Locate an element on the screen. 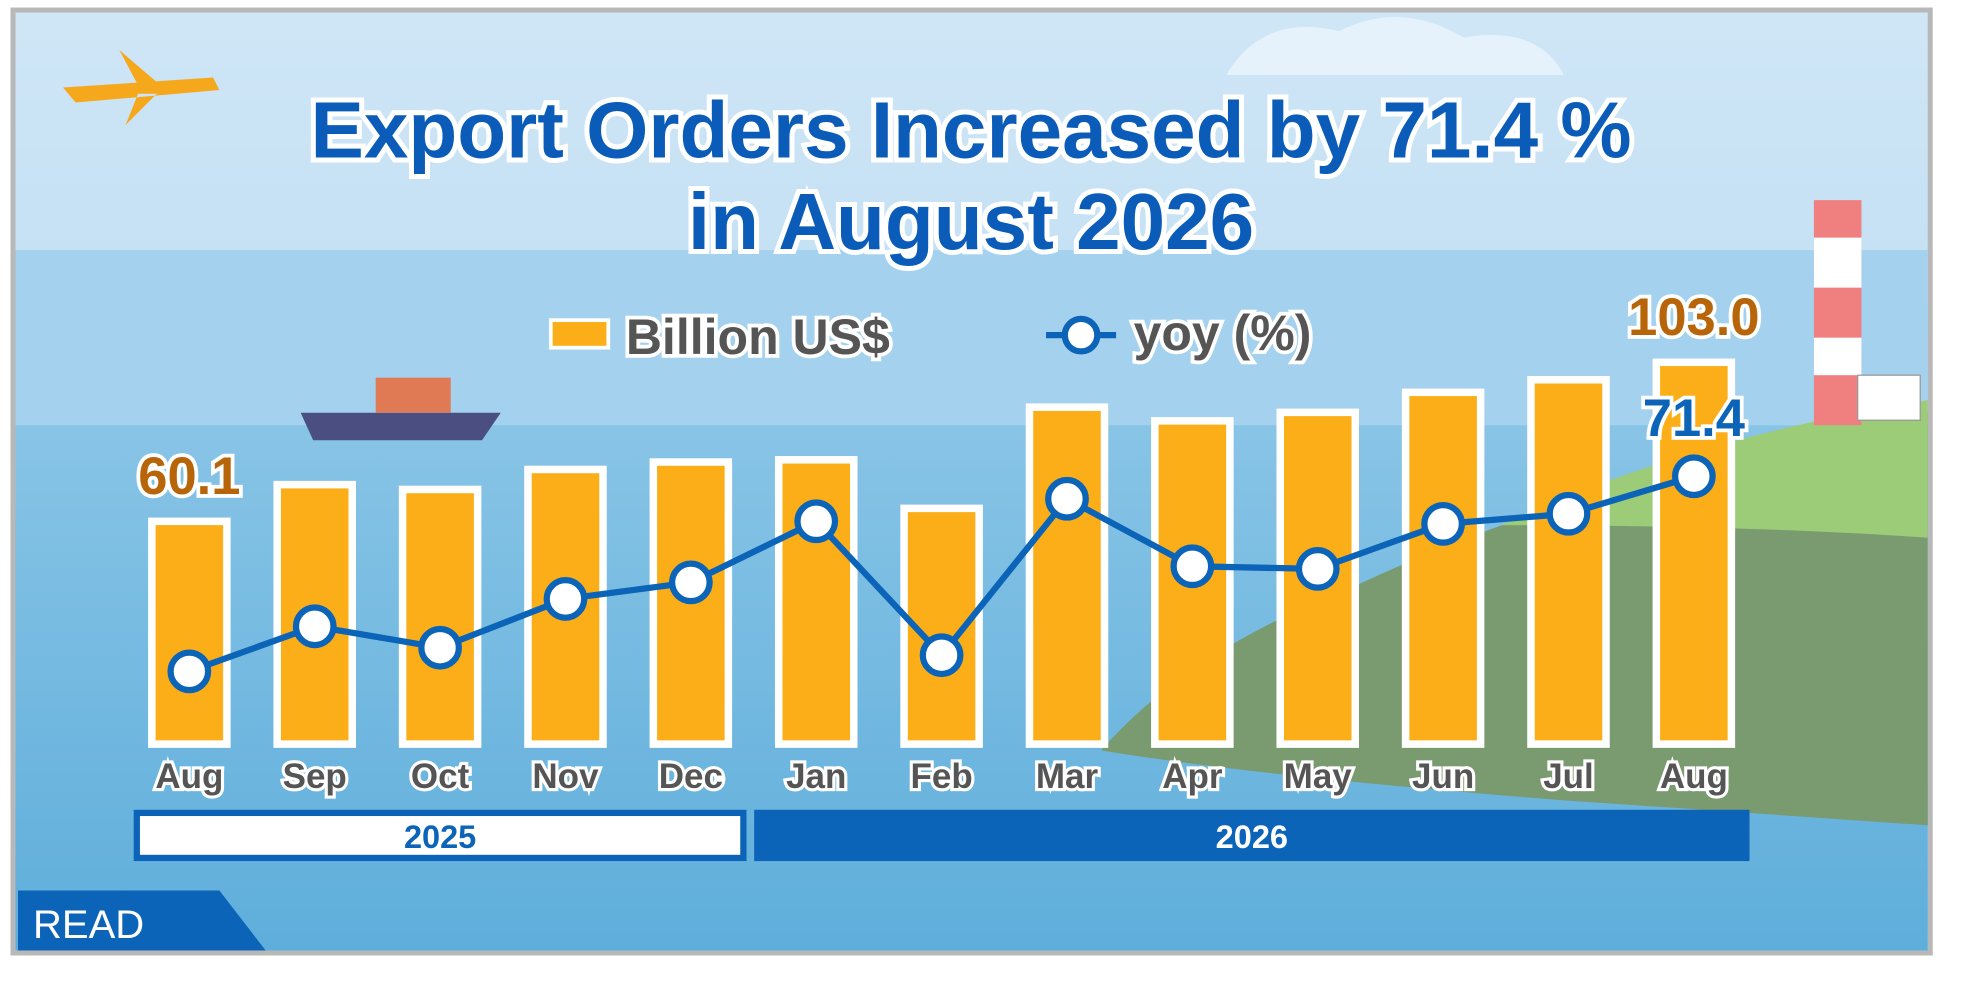 The image size is (1962, 983). containers is located at coordinates (413, 395).